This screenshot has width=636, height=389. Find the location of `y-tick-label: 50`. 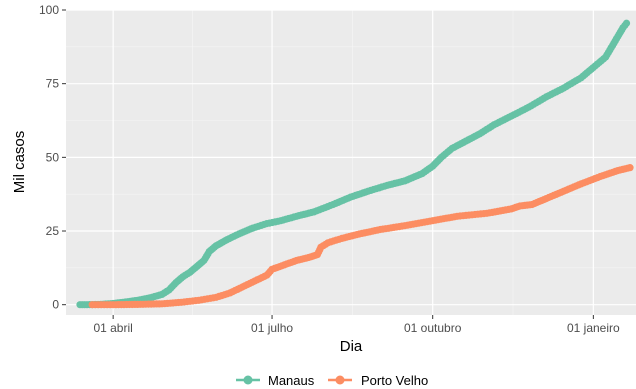

y-tick-label: 50 is located at coordinates (53, 157).